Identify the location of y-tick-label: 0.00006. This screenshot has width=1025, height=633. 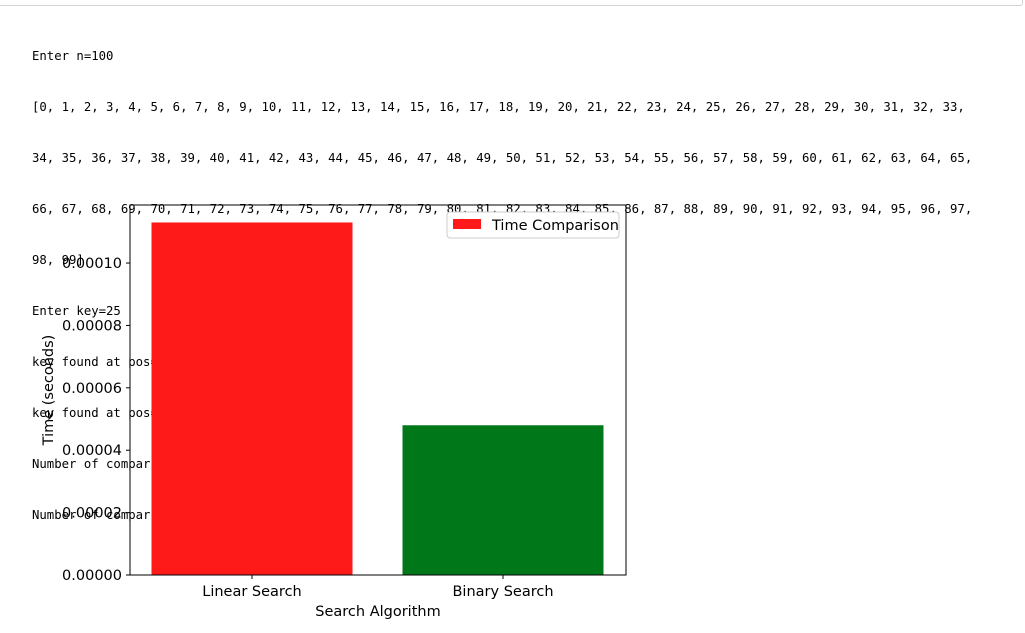
(92, 389).